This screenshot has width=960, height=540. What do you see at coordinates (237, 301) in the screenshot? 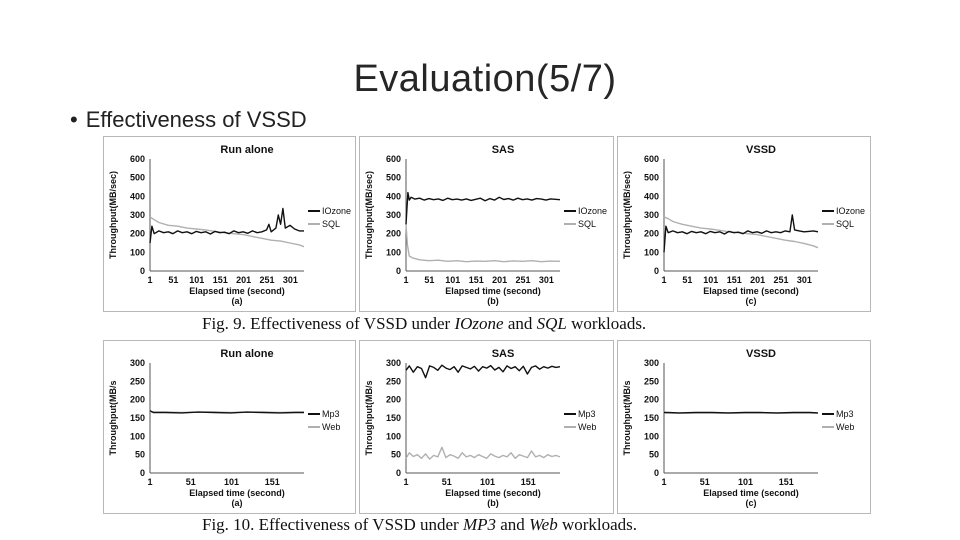
I see `panel-sublabel: (a)` at bounding box center [237, 301].